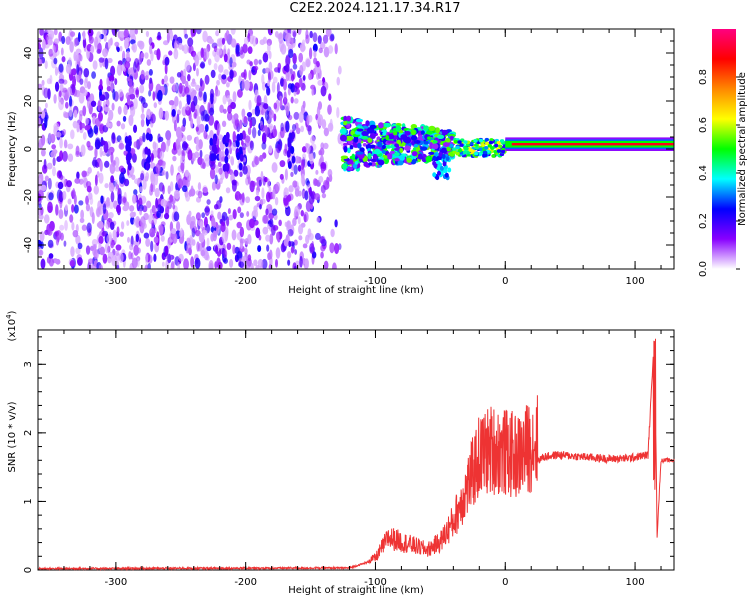  What do you see at coordinates (724, 149) in the screenshot?
I see `colorbar-scale` at bounding box center [724, 149].